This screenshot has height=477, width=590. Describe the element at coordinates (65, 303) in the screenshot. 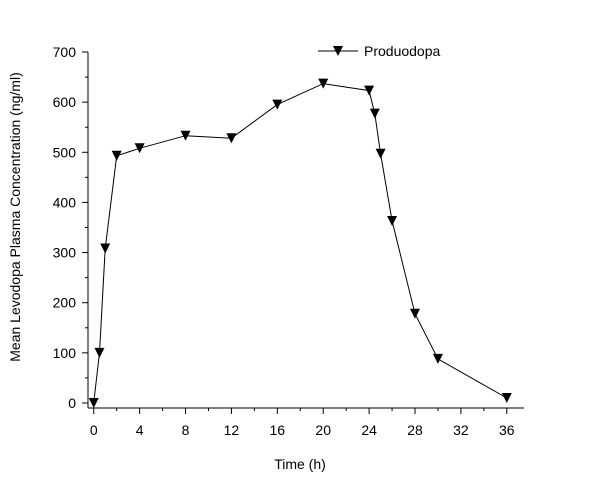

I see `y-tick-label: 200` at that location.